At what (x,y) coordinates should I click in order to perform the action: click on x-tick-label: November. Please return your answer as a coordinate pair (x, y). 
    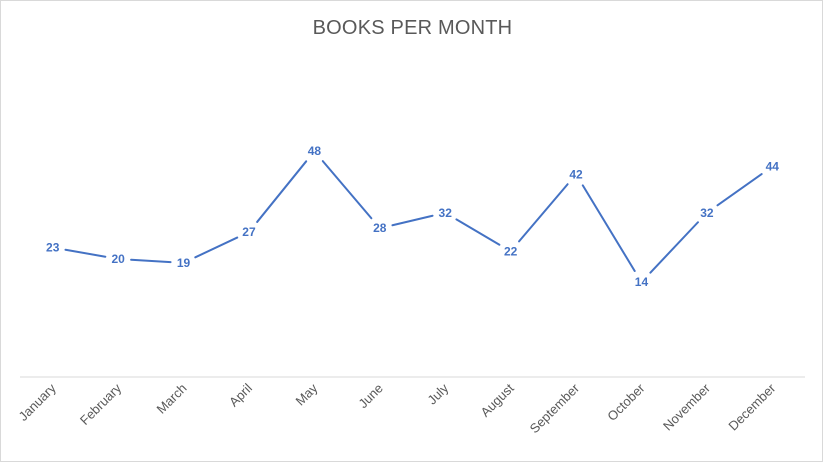
    Looking at the image, I should click on (686, 406).